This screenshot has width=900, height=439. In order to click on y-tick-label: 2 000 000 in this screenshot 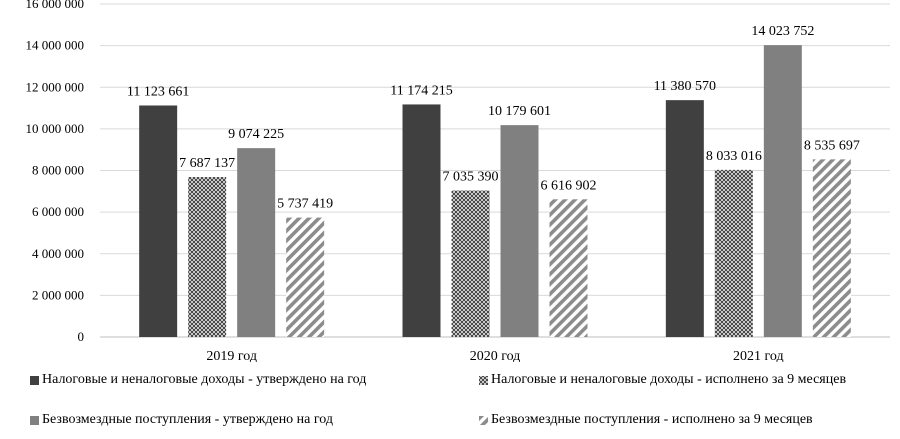, I will do `click(58, 294)`.